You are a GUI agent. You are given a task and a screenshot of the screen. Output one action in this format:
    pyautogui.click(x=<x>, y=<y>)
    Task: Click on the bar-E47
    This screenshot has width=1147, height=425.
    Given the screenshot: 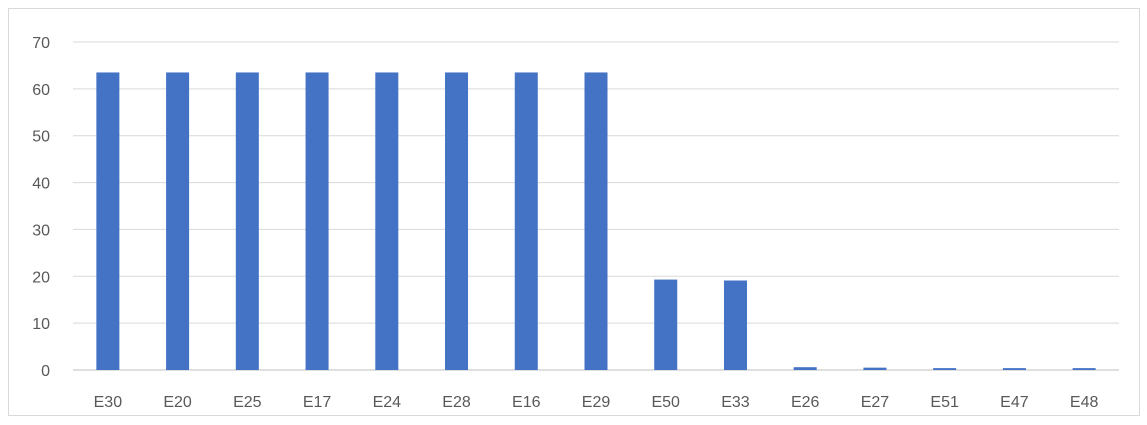 What is the action you would take?
    pyautogui.click(x=1014, y=369)
    